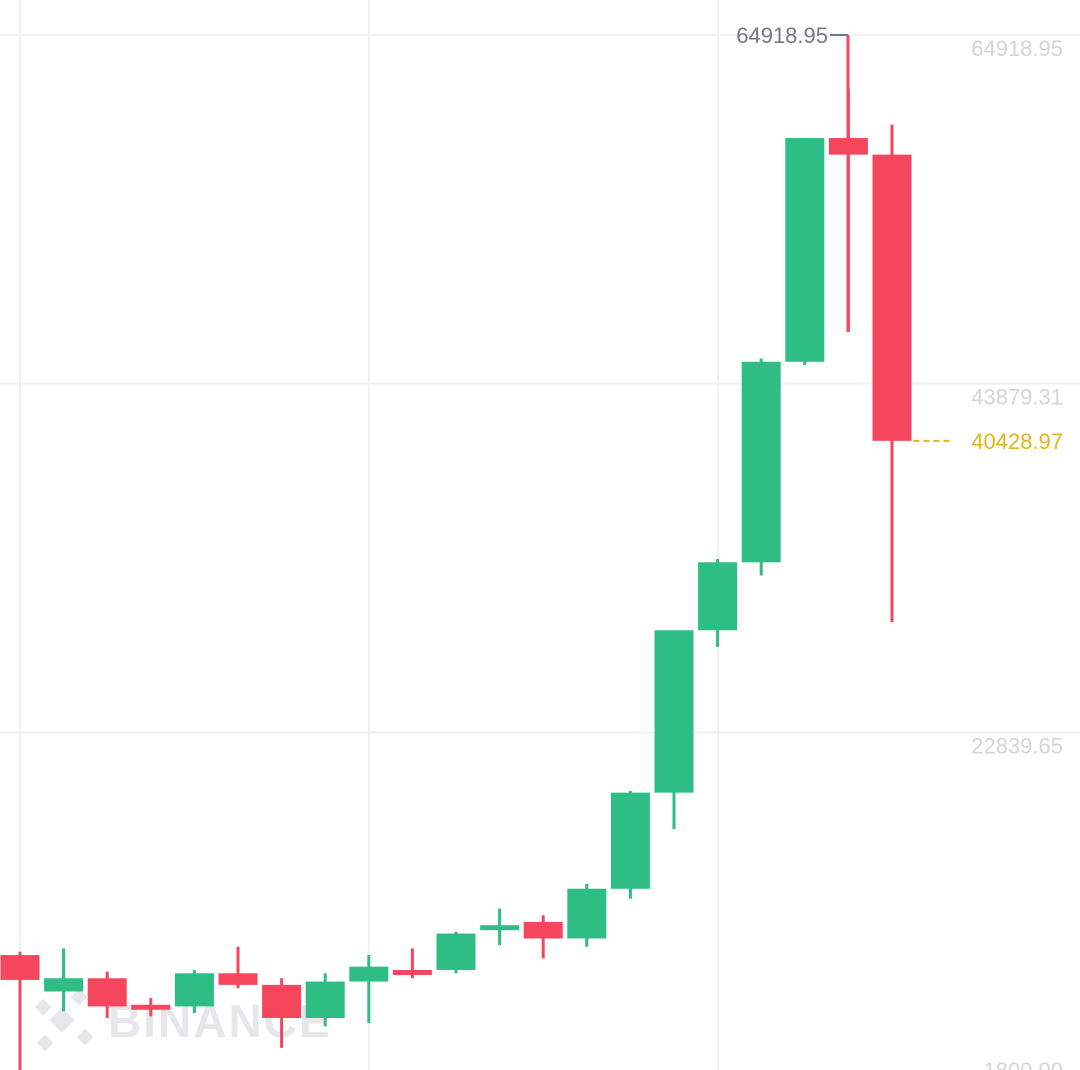 The height and width of the screenshot is (1070, 1080). I want to click on high-price-label: 64918.95, so click(782, 35).